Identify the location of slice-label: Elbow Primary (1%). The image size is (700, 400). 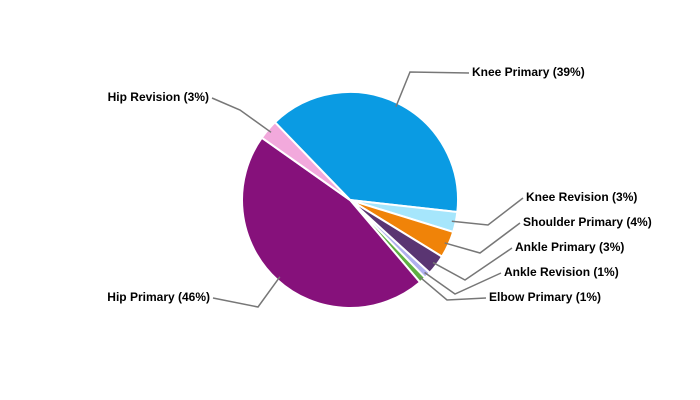
(545, 297).